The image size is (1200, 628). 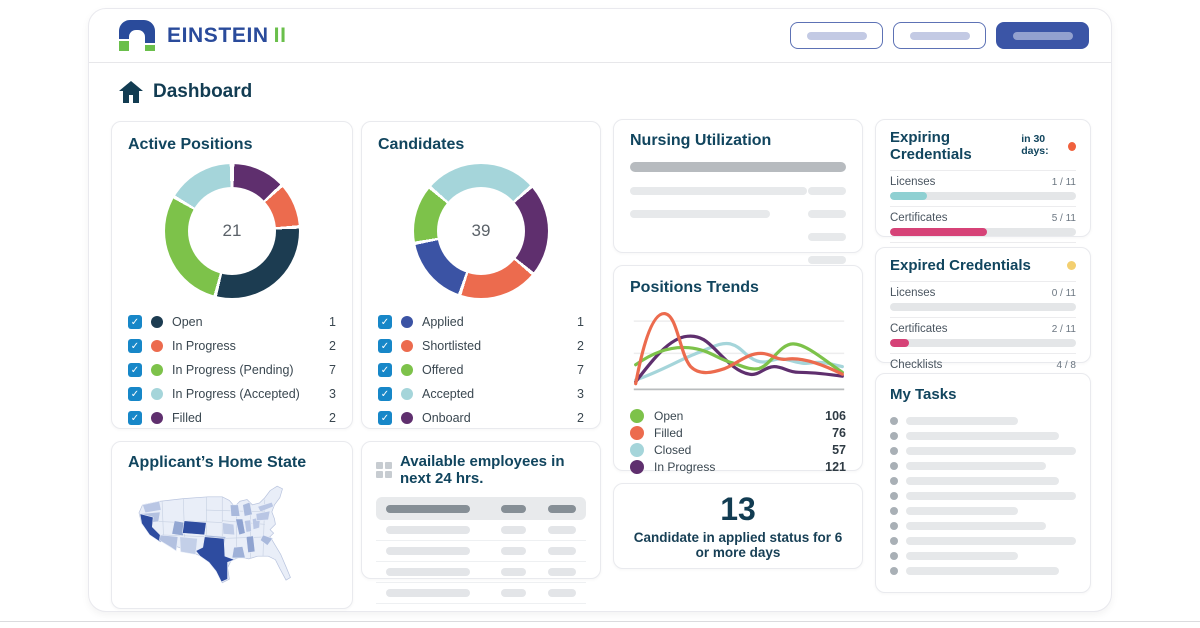 What do you see at coordinates (481, 231) in the screenshot?
I see `candidates-donut-chart: 39` at bounding box center [481, 231].